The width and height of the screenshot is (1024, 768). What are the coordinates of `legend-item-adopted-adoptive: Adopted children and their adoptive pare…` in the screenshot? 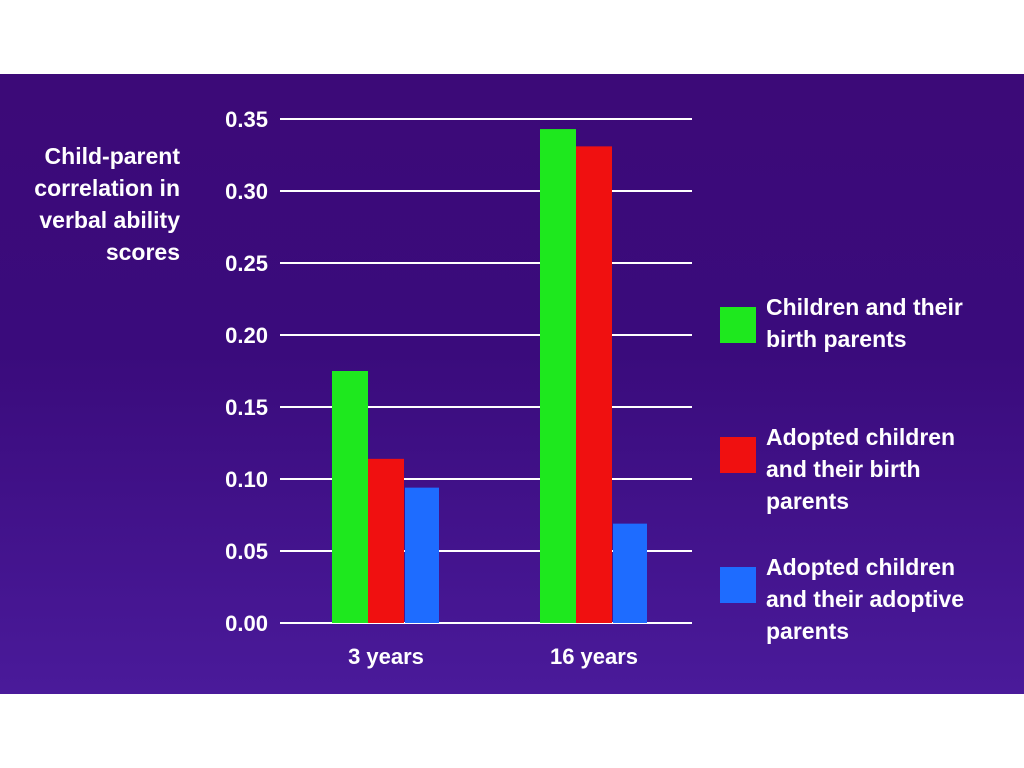 It's located at (870, 616).